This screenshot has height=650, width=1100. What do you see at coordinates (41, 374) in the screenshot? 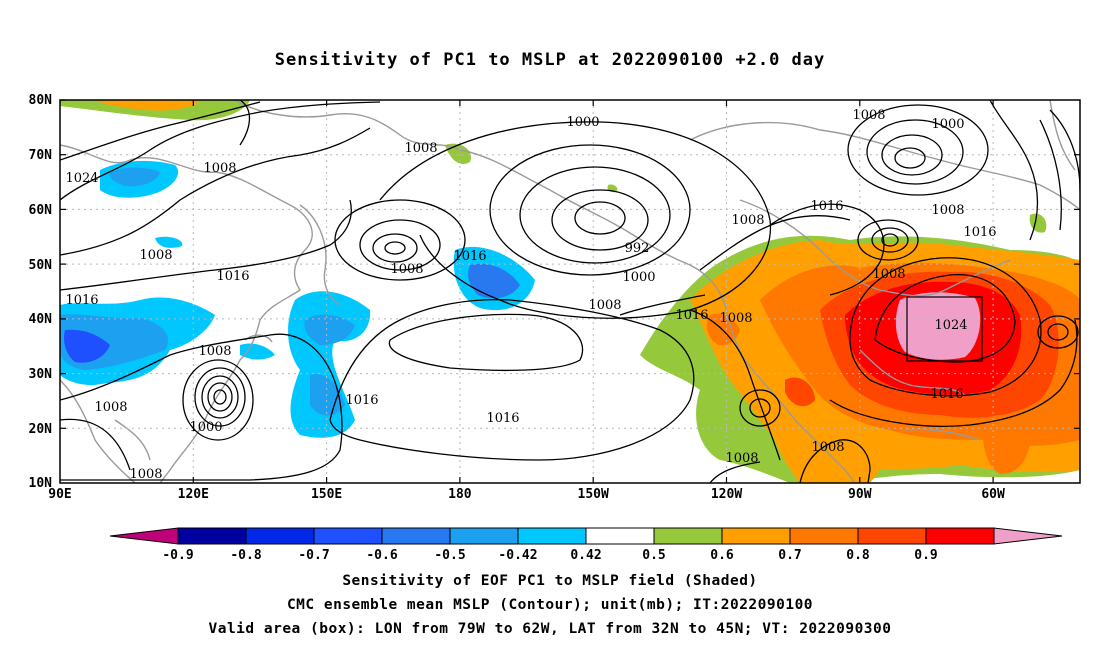
I see `lat-label: 30N` at bounding box center [41, 374].